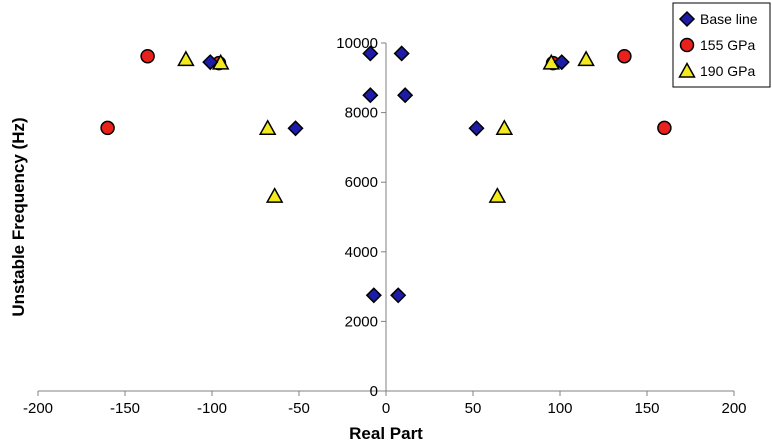  What do you see at coordinates (125, 408) in the screenshot?
I see `x-tick-label: -150` at bounding box center [125, 408].